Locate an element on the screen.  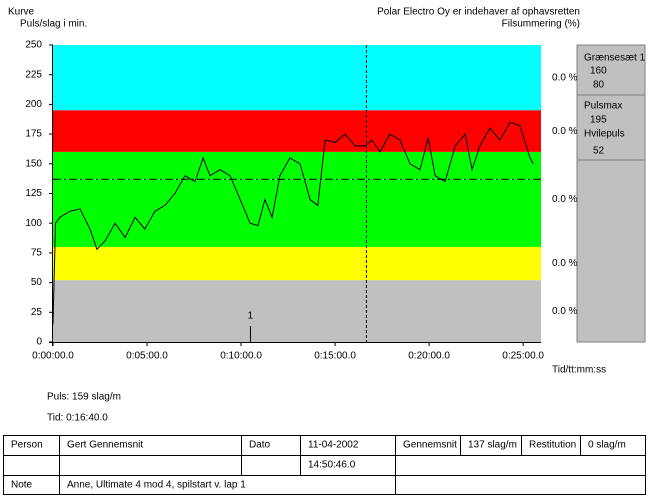
y-tick-label: 200 is located at coordinates (33, 104).